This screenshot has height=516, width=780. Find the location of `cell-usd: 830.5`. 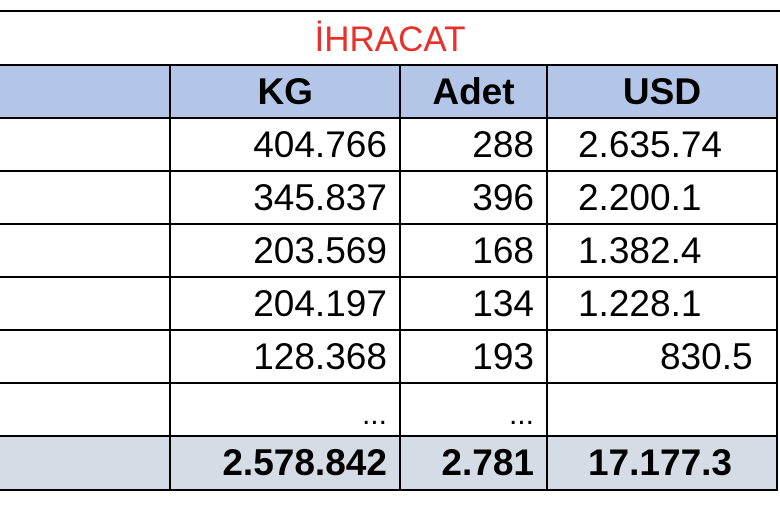

cell-usd: 830.5 is located at coordinates (662, 356).